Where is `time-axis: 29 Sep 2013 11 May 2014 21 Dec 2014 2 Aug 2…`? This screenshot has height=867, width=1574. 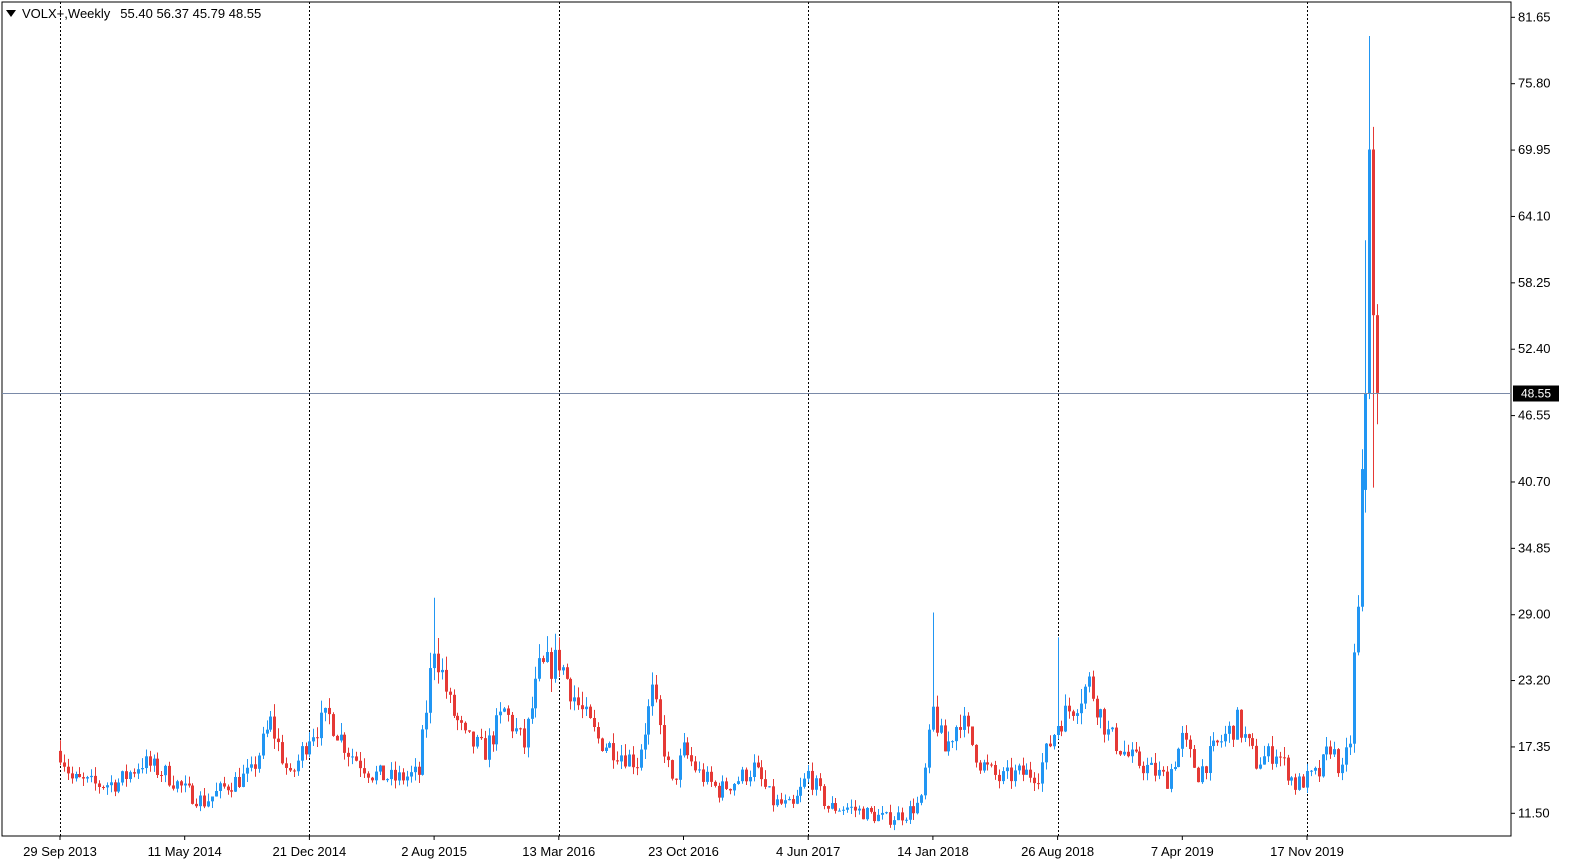
time-axis: 29 Sep 2013 11 May 2014 21 Dec 2014 2 Aug 2… is located at coordinates (683, 847).